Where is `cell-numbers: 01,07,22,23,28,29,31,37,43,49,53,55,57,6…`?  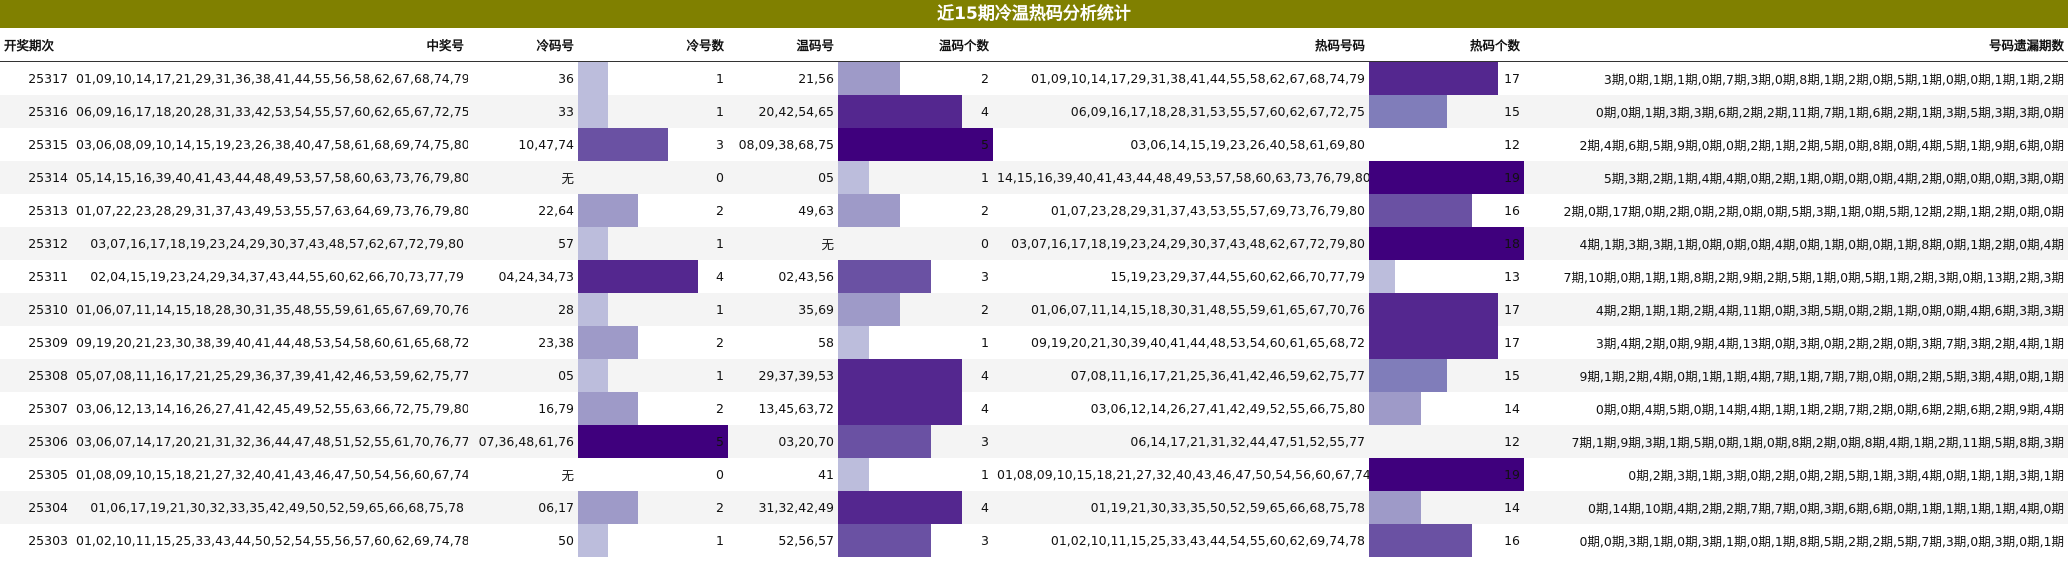 cell-numbers: 01,07,22,23,28,29,31,37,43,49,53,55,57,6… is located at coordinates (272, 210).